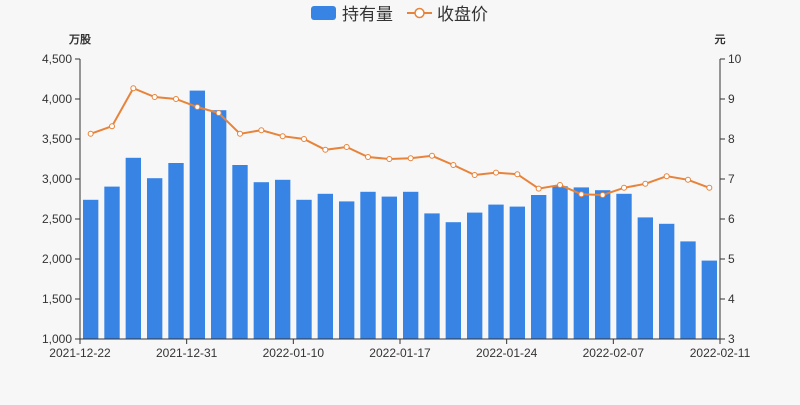  What do you see at coordinates (731, 259) in the screenshot?
I see `right-tick-label-2: 5` at bounding box center [731, 259].